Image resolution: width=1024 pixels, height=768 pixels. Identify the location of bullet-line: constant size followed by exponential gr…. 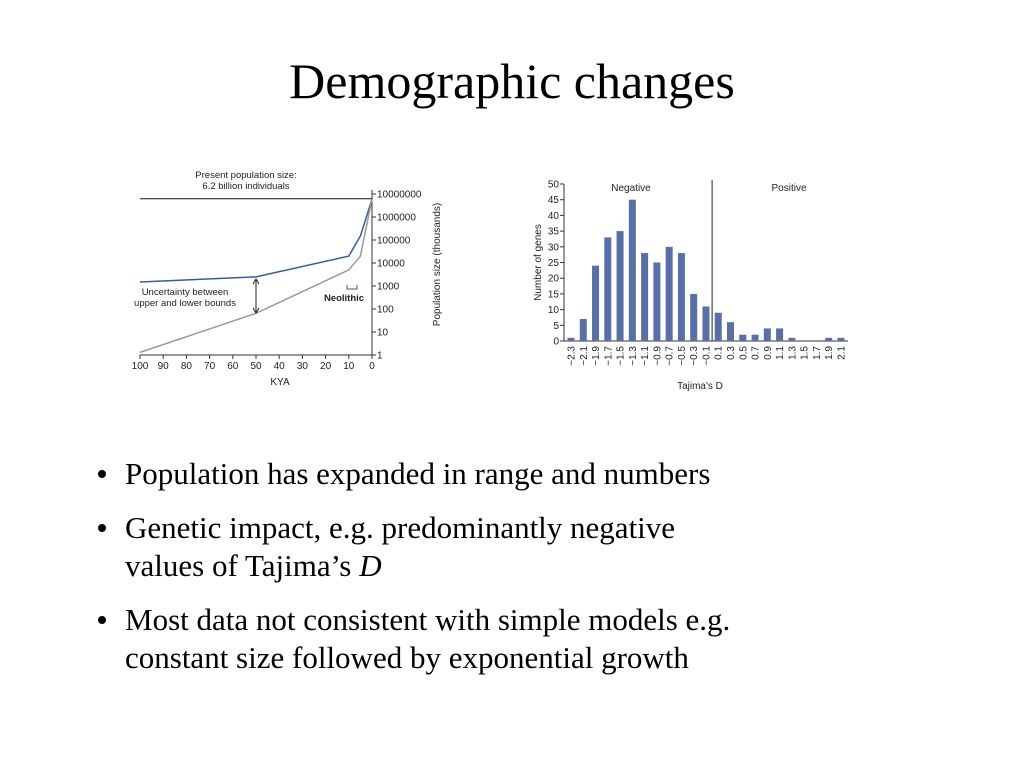
(407, 657).